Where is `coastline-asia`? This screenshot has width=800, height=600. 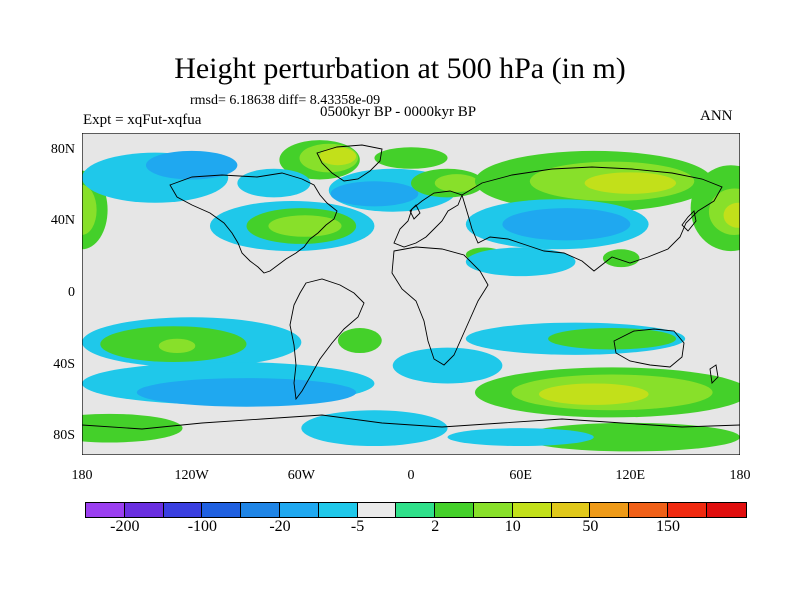
coastline-asia is located at coordinates (592, 219).